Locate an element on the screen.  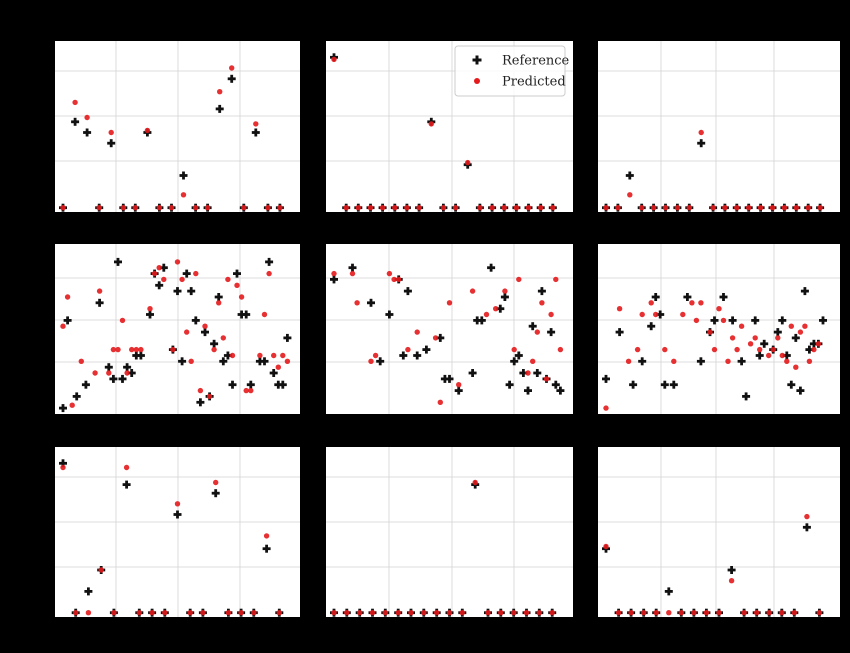
legend-marker-predicted is located at coordinates (477, 81).